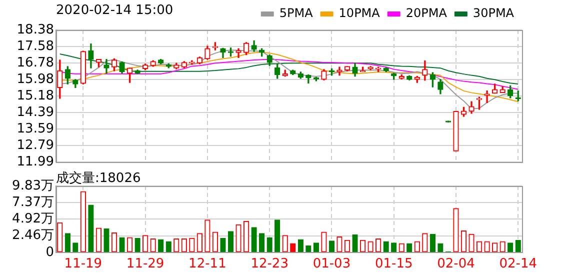 This screenshot has height=276, width=578. What do you see at coordinates (207, 264) in the screenshot?
I see `x-tick-label: 12-11` at bounding box center [207, 264].